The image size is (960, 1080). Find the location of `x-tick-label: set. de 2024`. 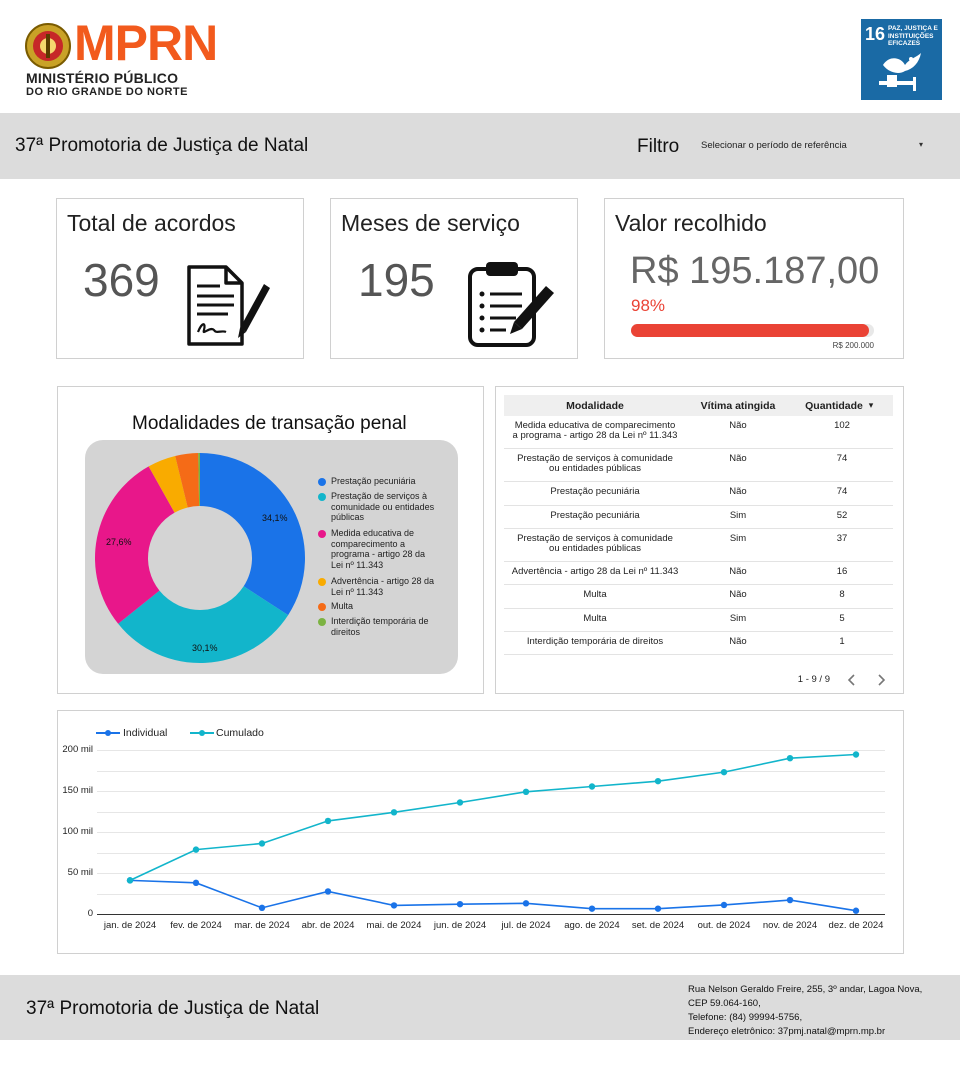

x-tick-label: set. de 2024 is located at coordinates (658, 925).